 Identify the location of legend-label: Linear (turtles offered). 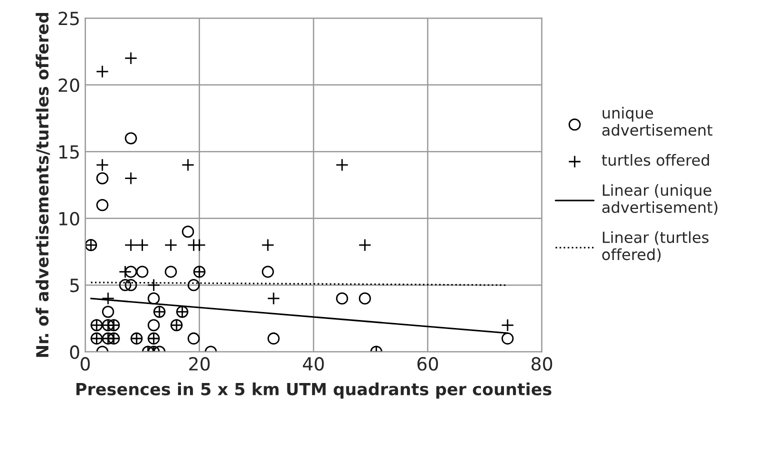
(655, 246).